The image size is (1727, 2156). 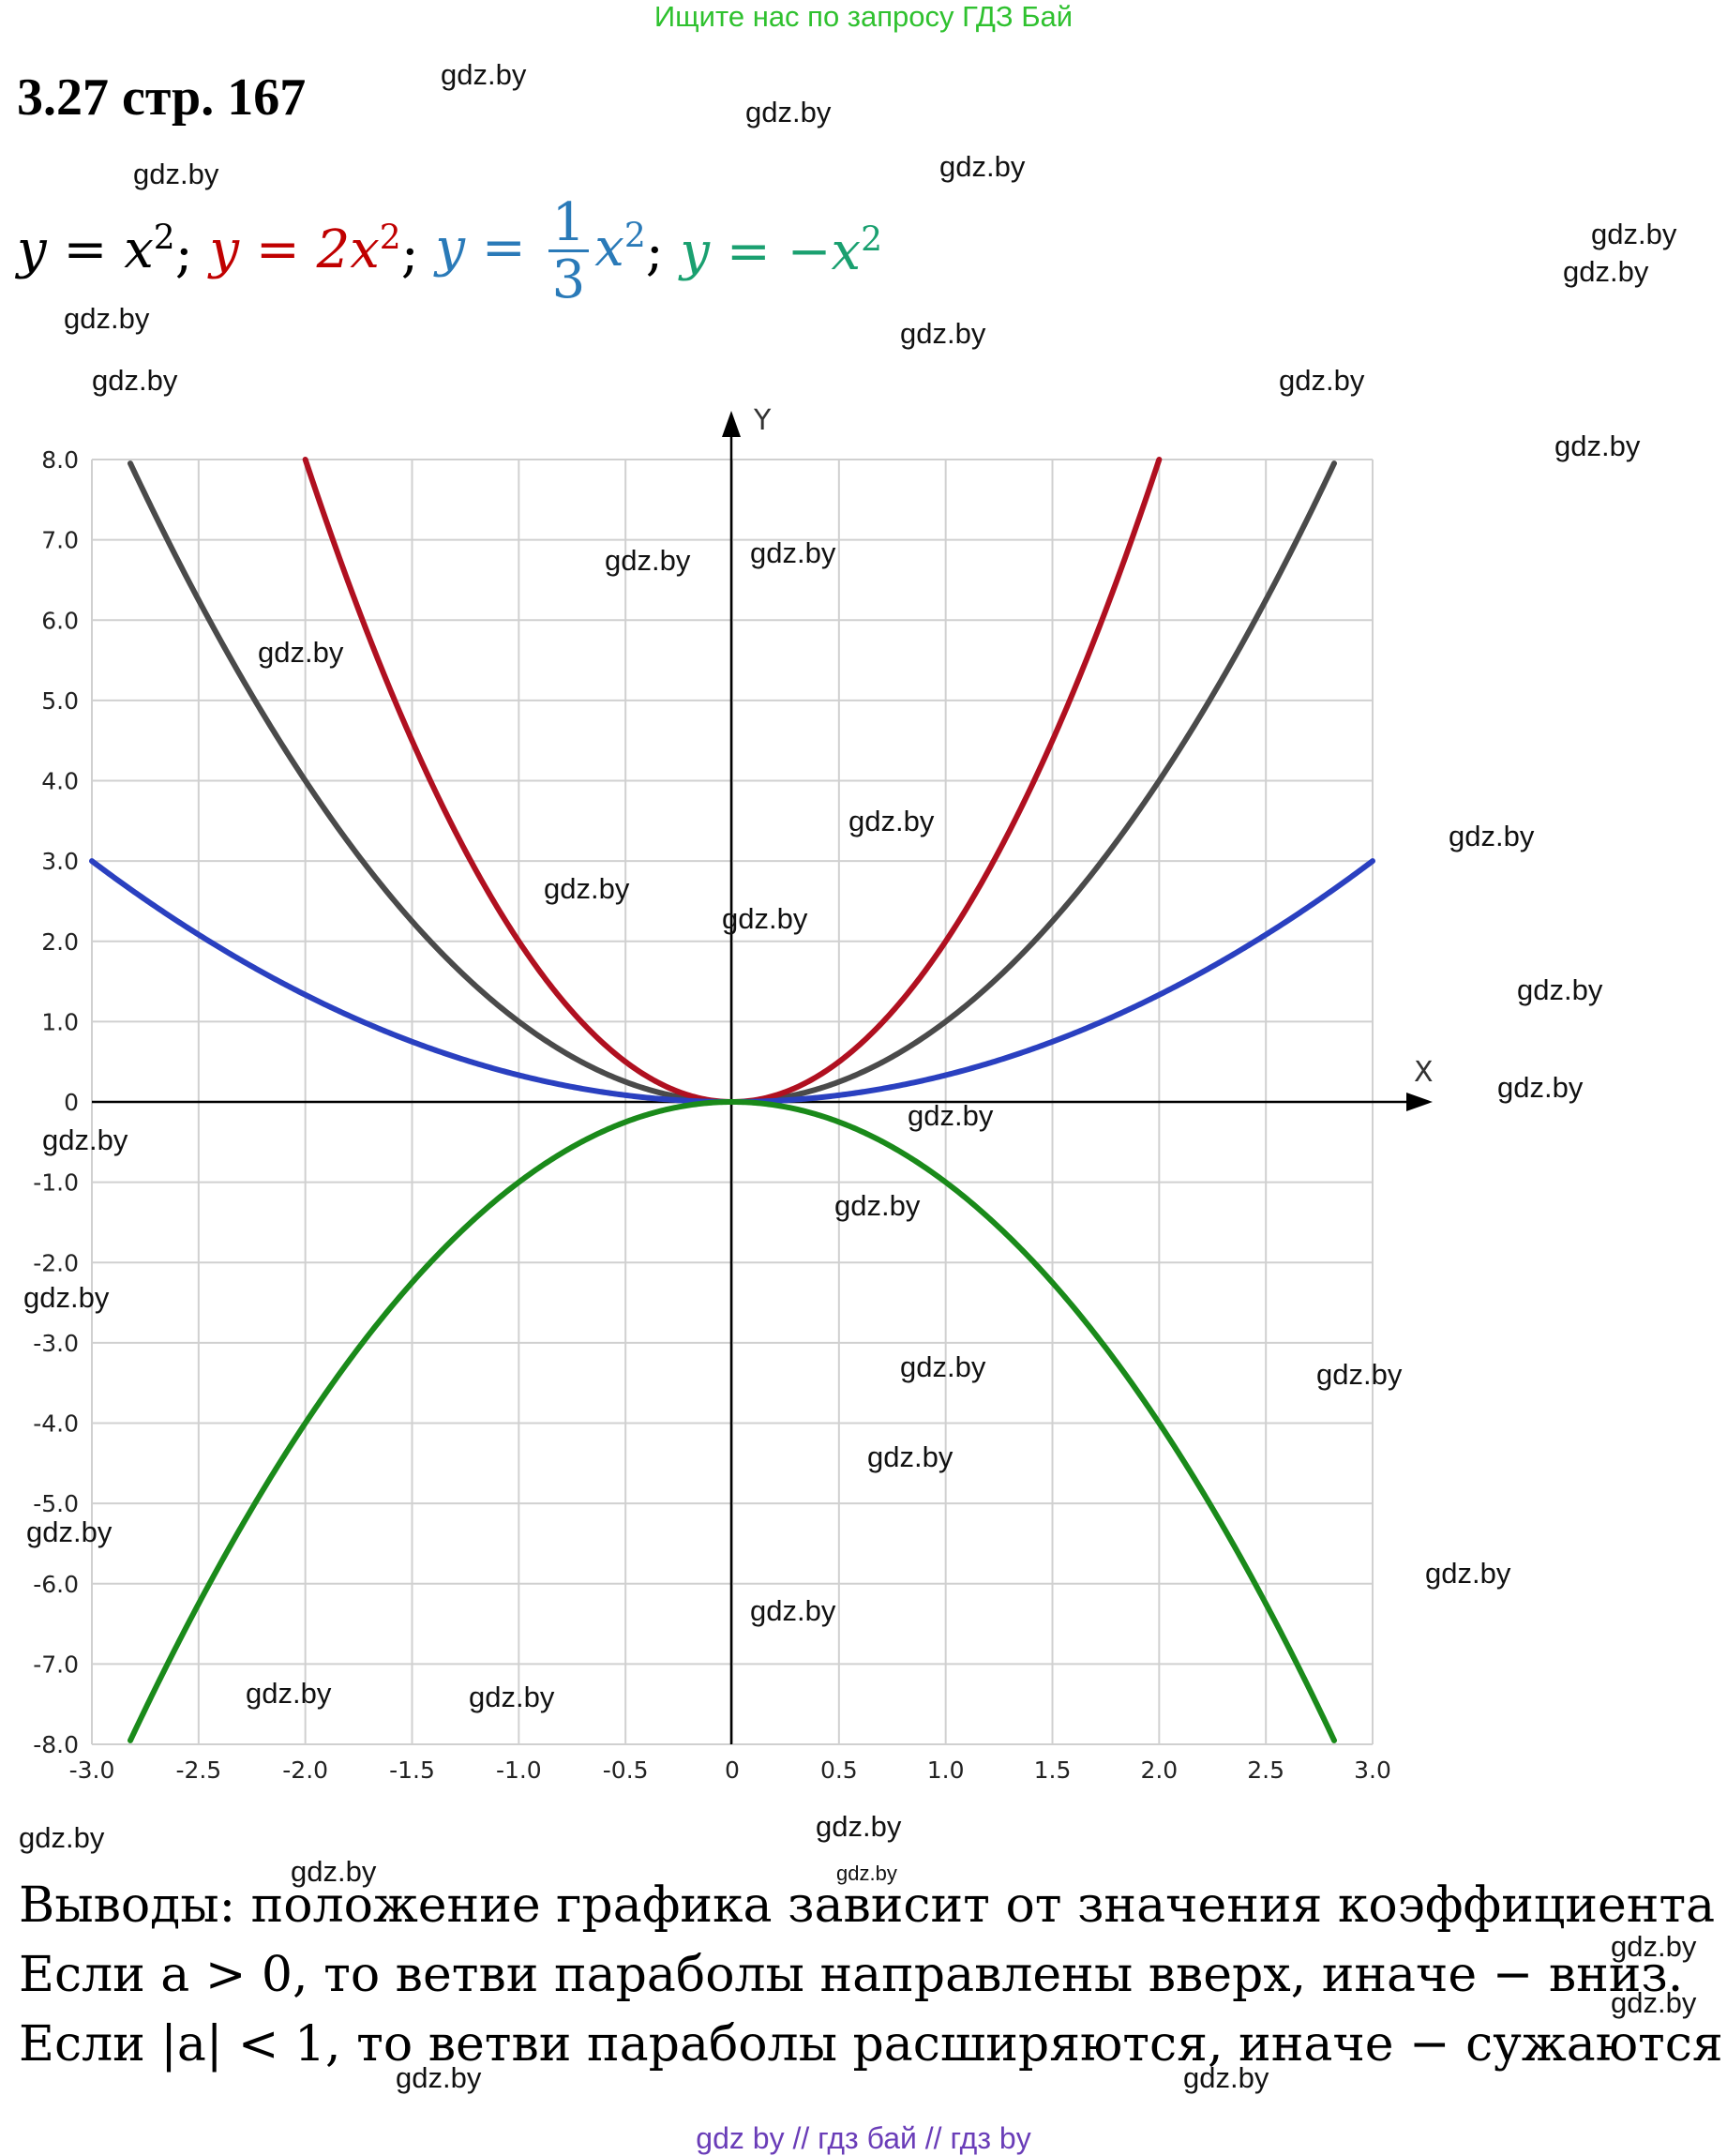 What do you see at coordinates (733, 1770) in the screenshot?
I see `x-tick-label: 0` at bounding box center [733, 1770].